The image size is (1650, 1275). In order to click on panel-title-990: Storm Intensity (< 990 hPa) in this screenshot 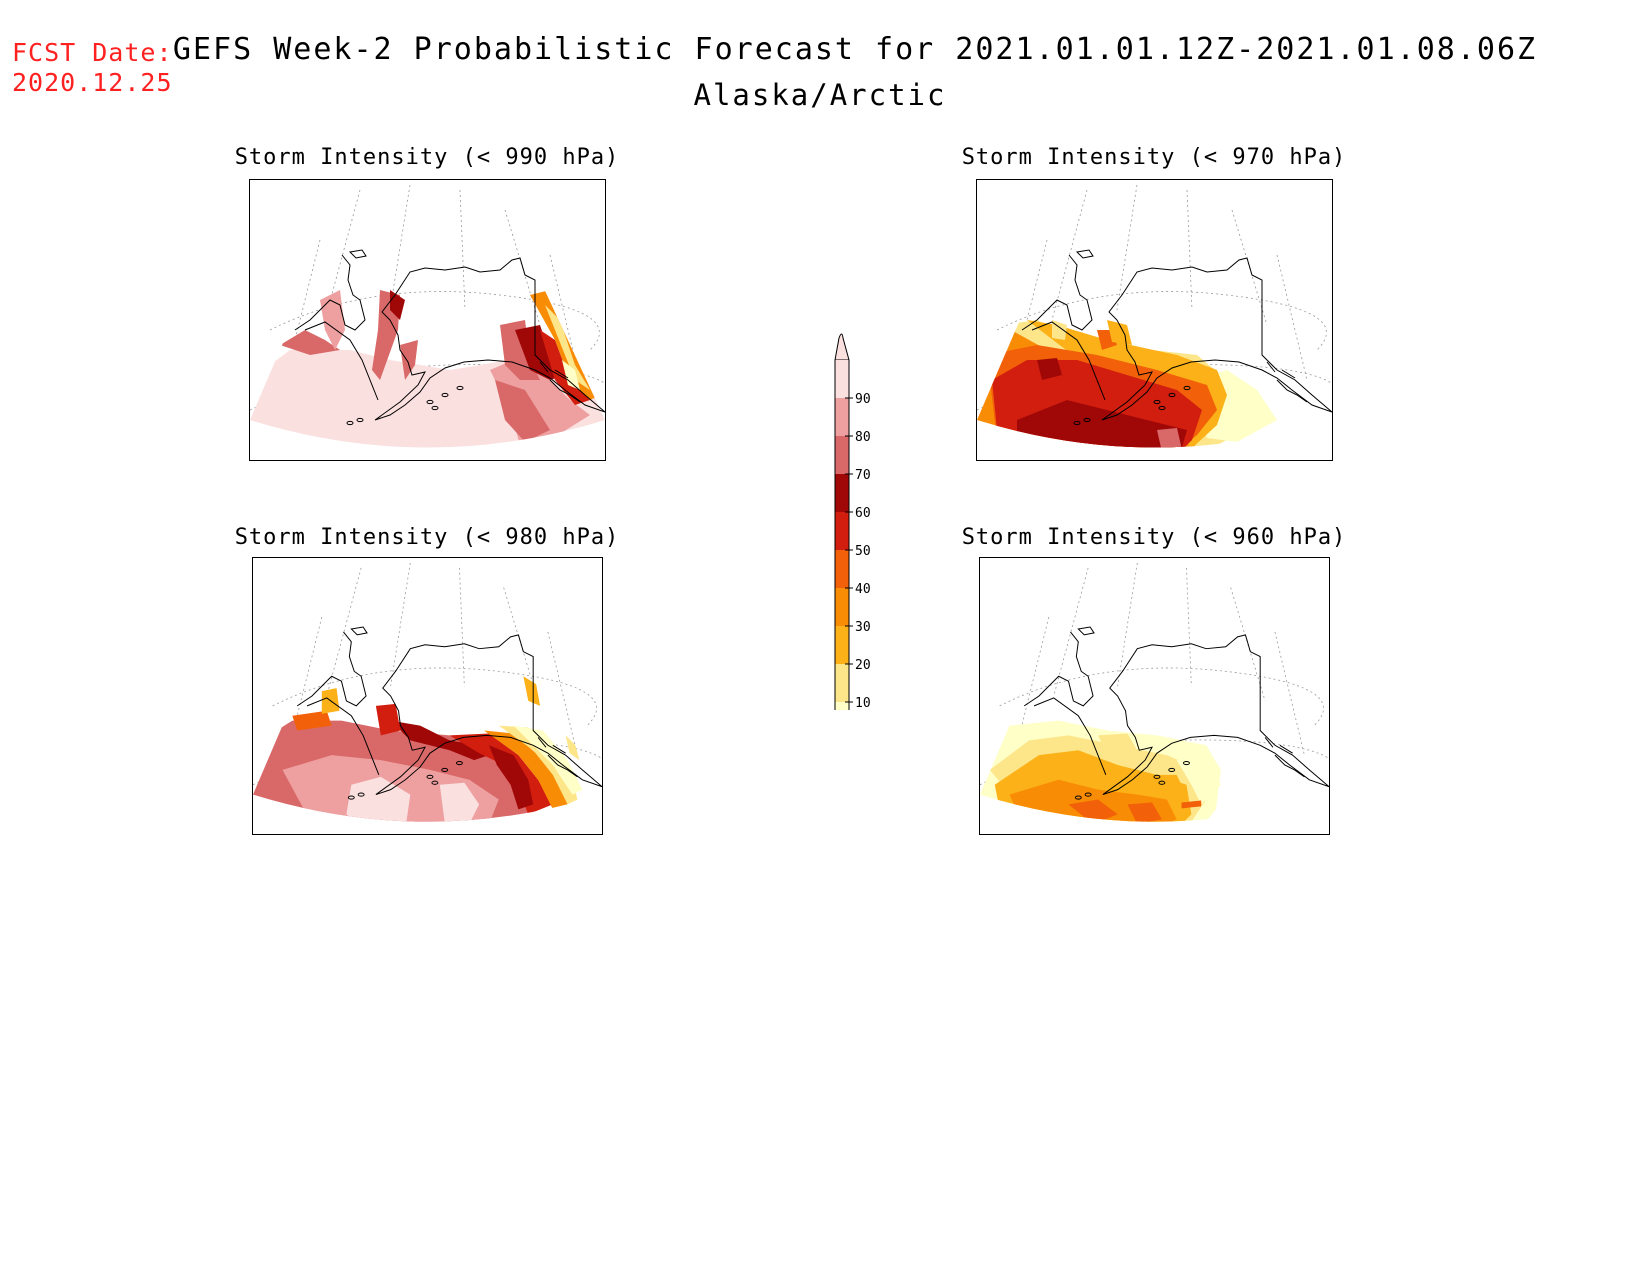, I will do `click(427, 157)`.